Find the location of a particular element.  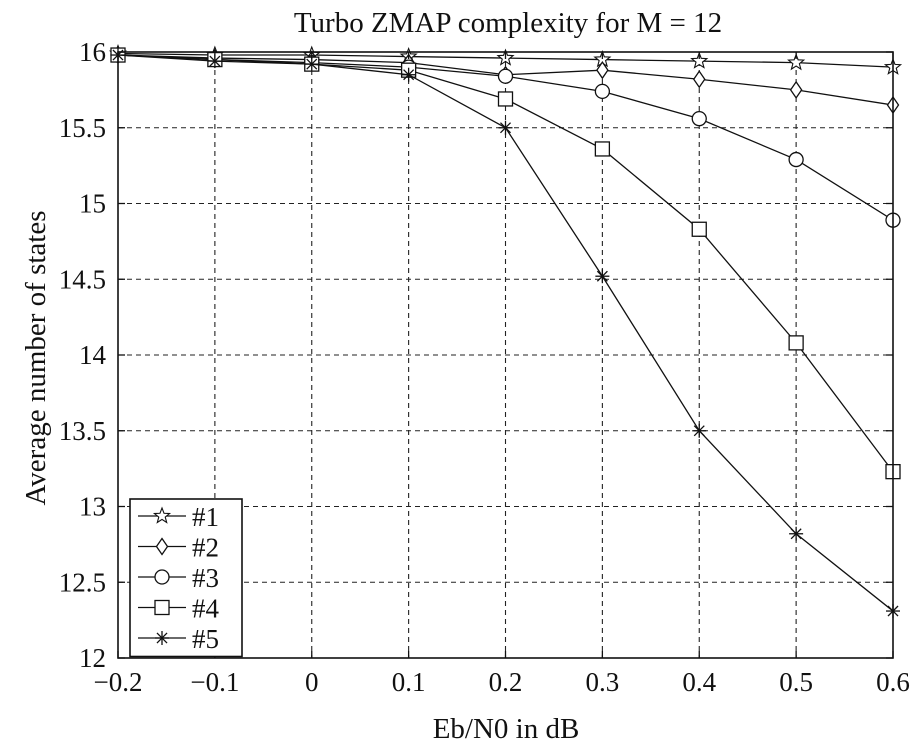

y-tick-label: 13 is located at coordinates (92, 507).